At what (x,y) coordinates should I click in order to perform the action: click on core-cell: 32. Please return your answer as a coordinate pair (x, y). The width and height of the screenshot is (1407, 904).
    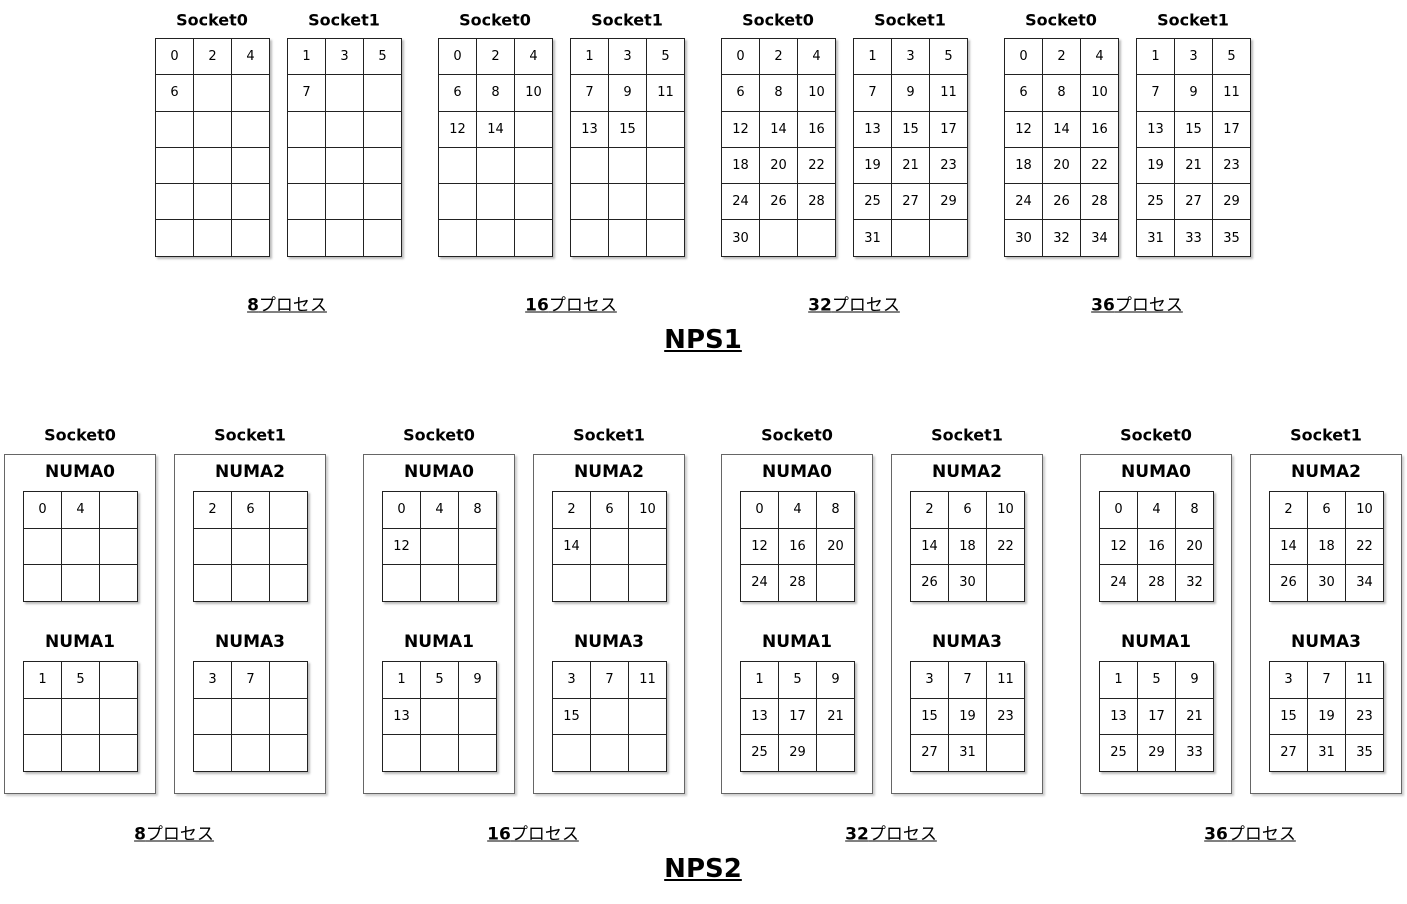
    Looking at the image, I should click on (1195, 583).